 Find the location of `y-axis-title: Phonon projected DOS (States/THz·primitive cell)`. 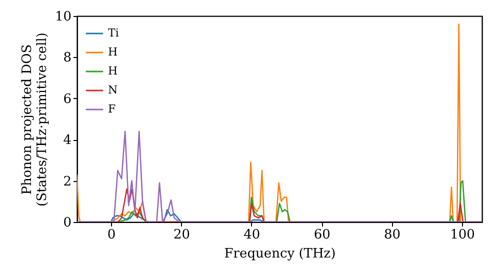

y-axis-title: Phonon projected DOS (States/THz·primitive cell) is located at coordinates (35, 119).